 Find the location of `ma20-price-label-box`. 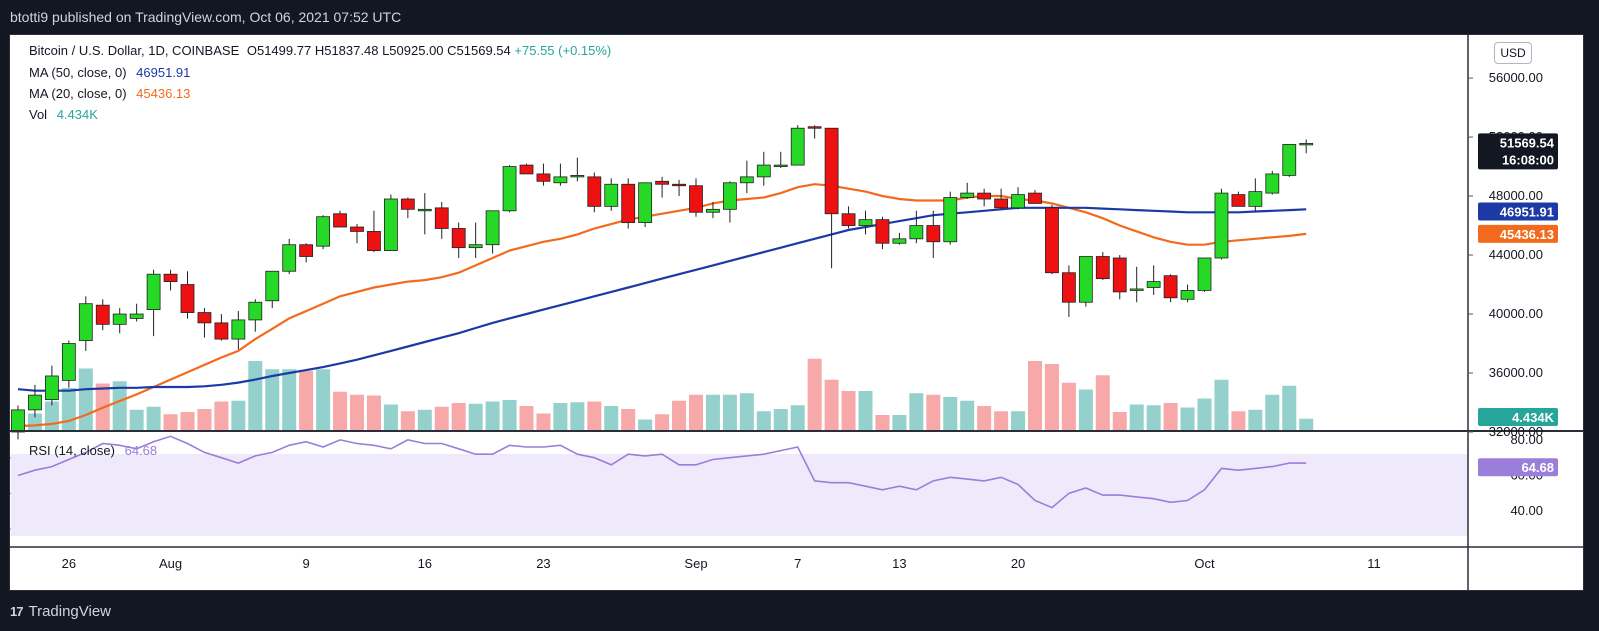

ma20-price-label-box is located at coordinates (1518, 233).